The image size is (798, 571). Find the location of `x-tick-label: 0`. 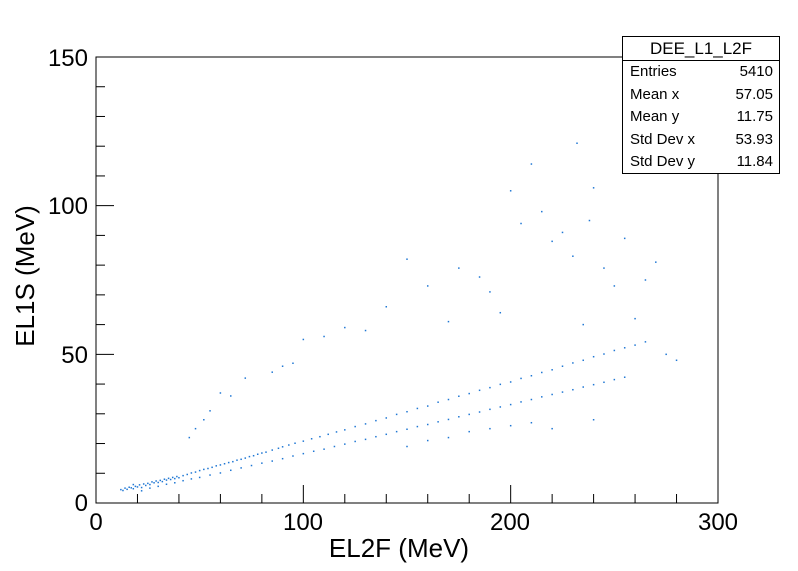

x-tick-label: 0 is located at coordinates (95, 522).